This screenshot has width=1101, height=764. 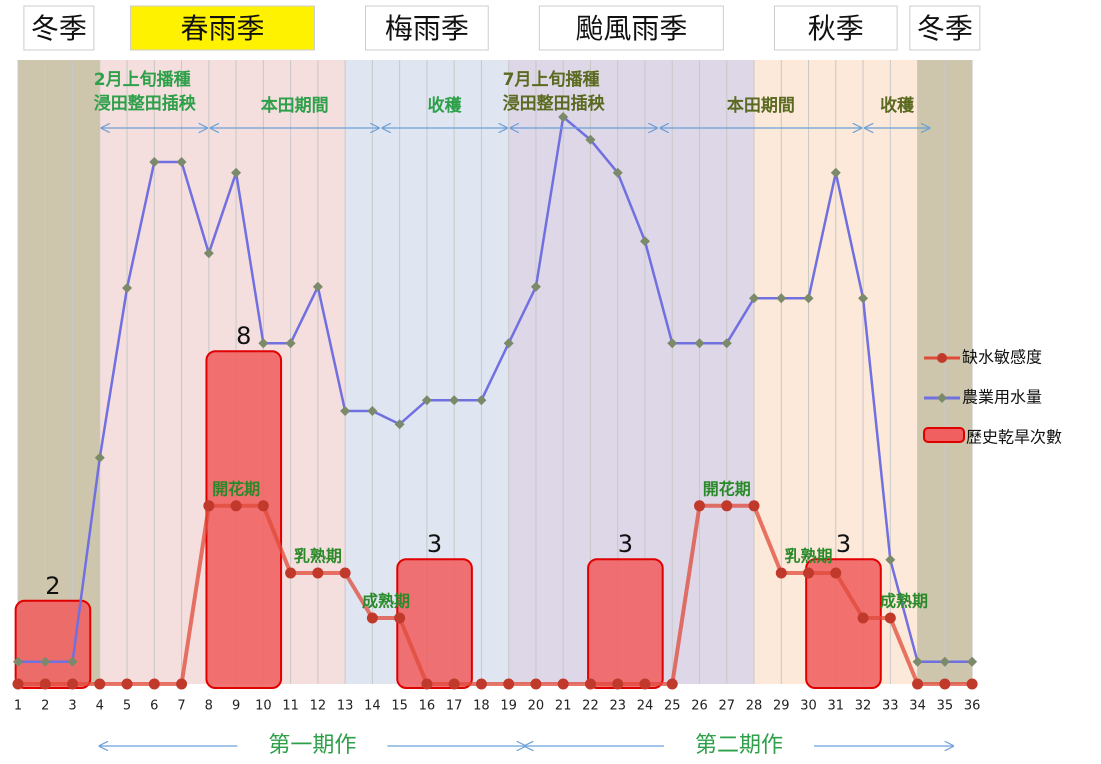 What do you see at coordinates (481, 706) in the screenshot?
I see `x-tick-label: 18` at bounding box center [481, 706].